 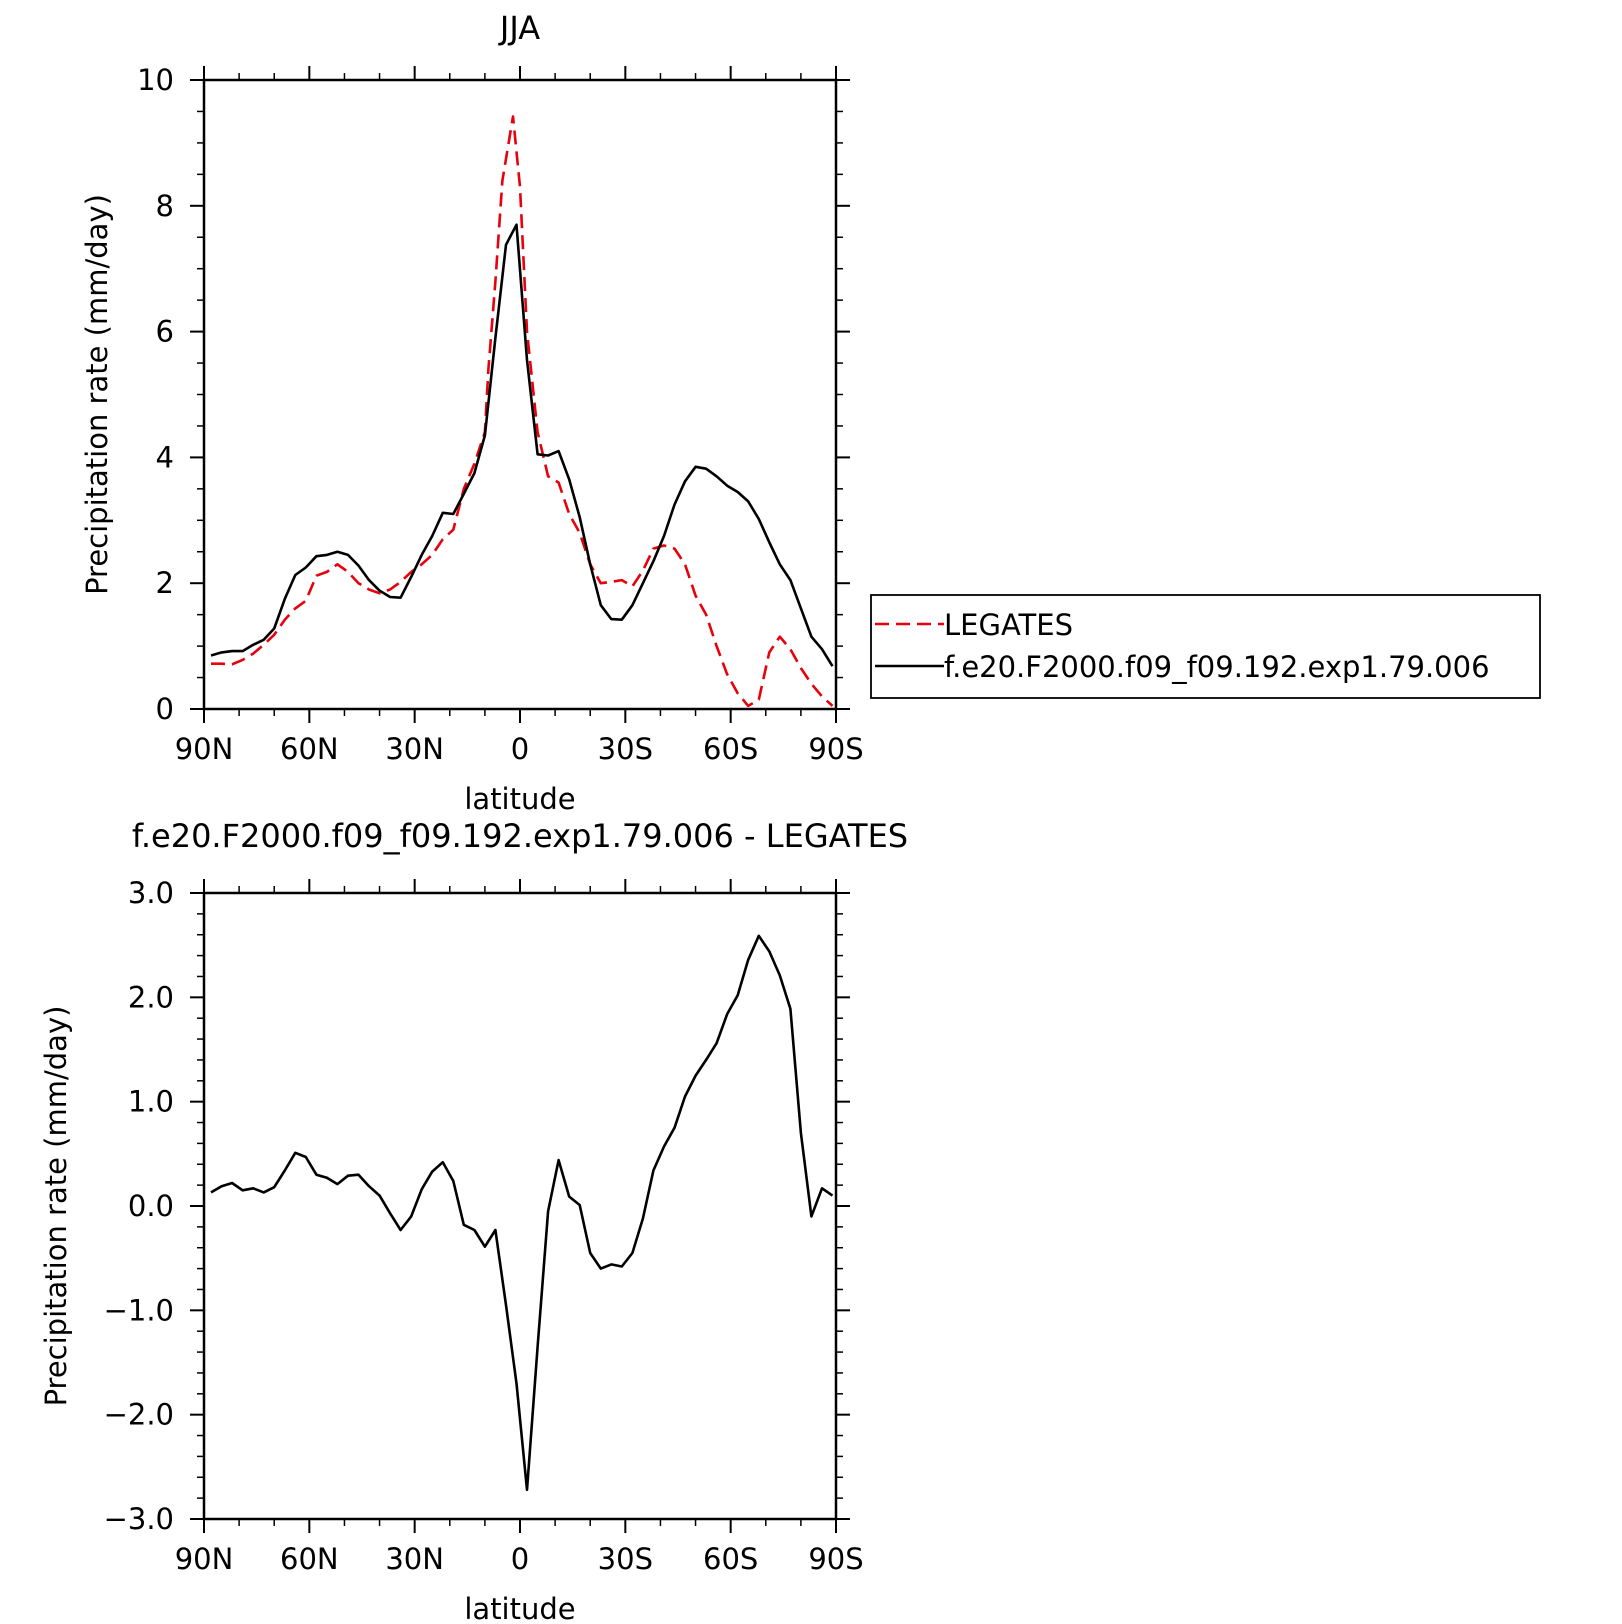 What do you see at coordinates (151, 893) in the screenshot?
I see `y-tick-label: 3.0` at bounding box center [151, 893].